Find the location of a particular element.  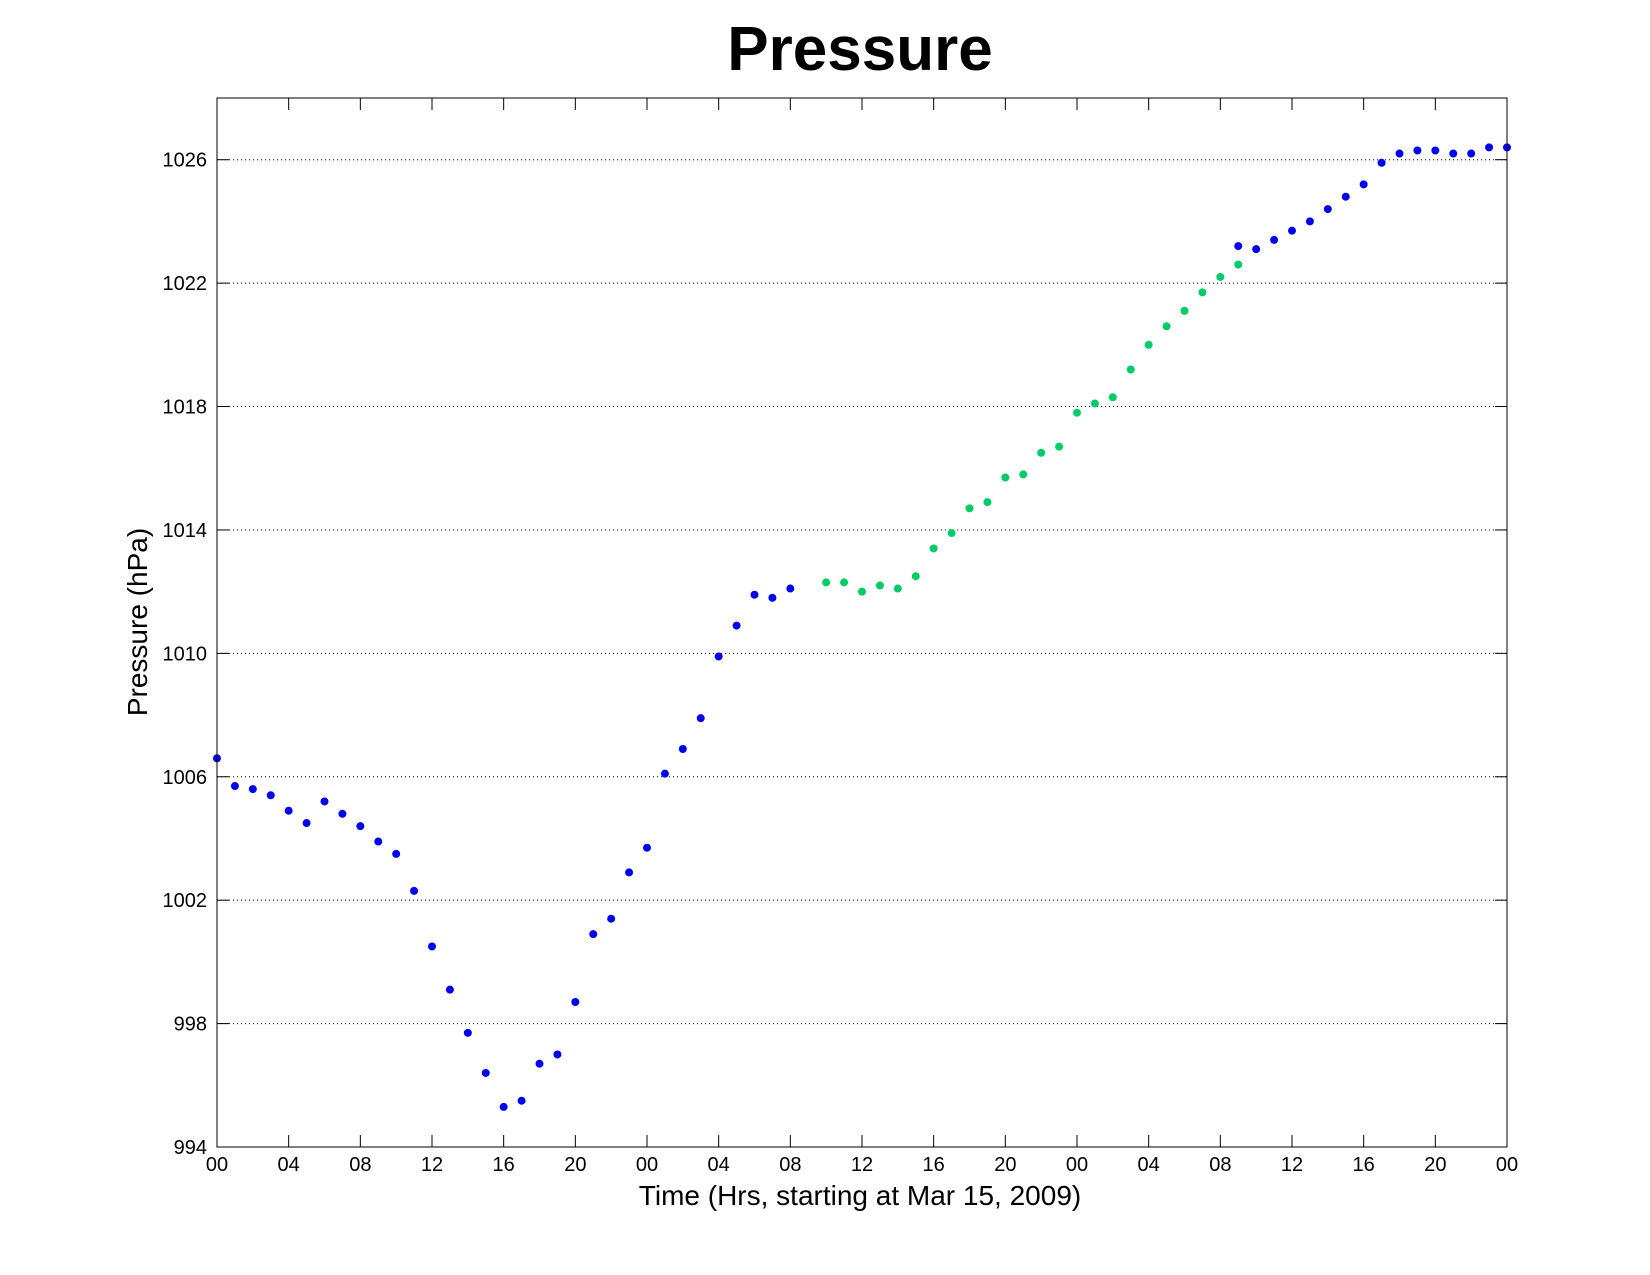

y-axis-label: Pressure (hPa) is located at coordinates (137, 622).